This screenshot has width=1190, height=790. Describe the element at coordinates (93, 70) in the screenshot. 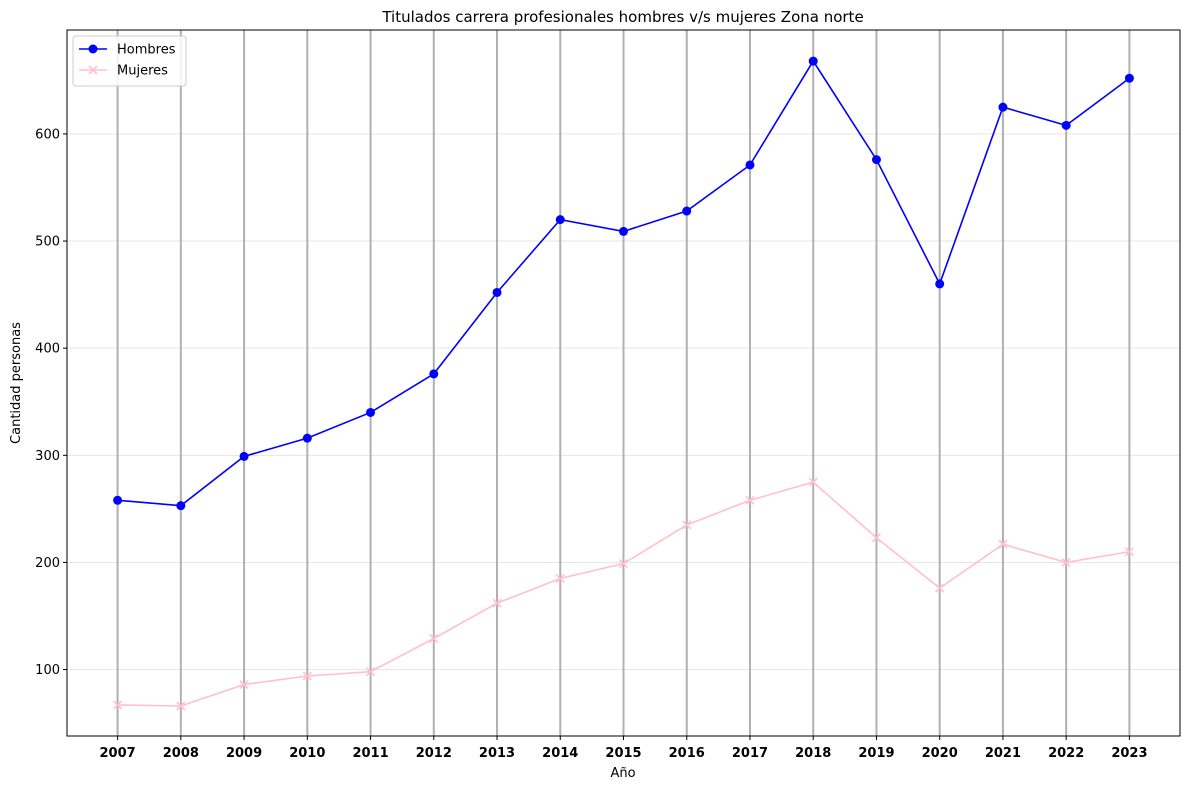

I see `legend-marker-mujeres` at that location.